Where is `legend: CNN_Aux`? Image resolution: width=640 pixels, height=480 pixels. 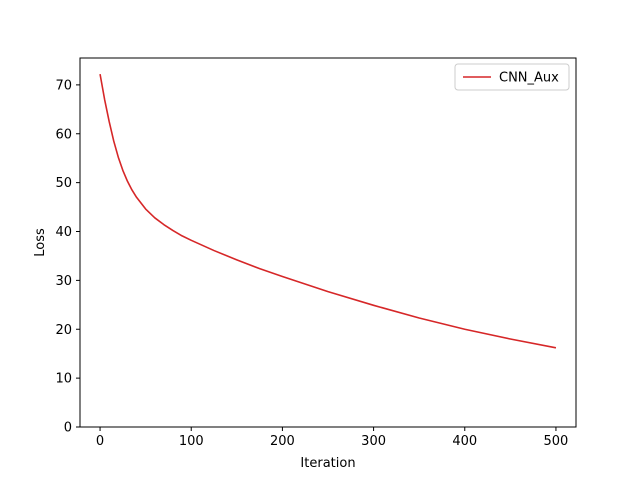
legend: CNN_Aux is located at coordinates (512, 77).